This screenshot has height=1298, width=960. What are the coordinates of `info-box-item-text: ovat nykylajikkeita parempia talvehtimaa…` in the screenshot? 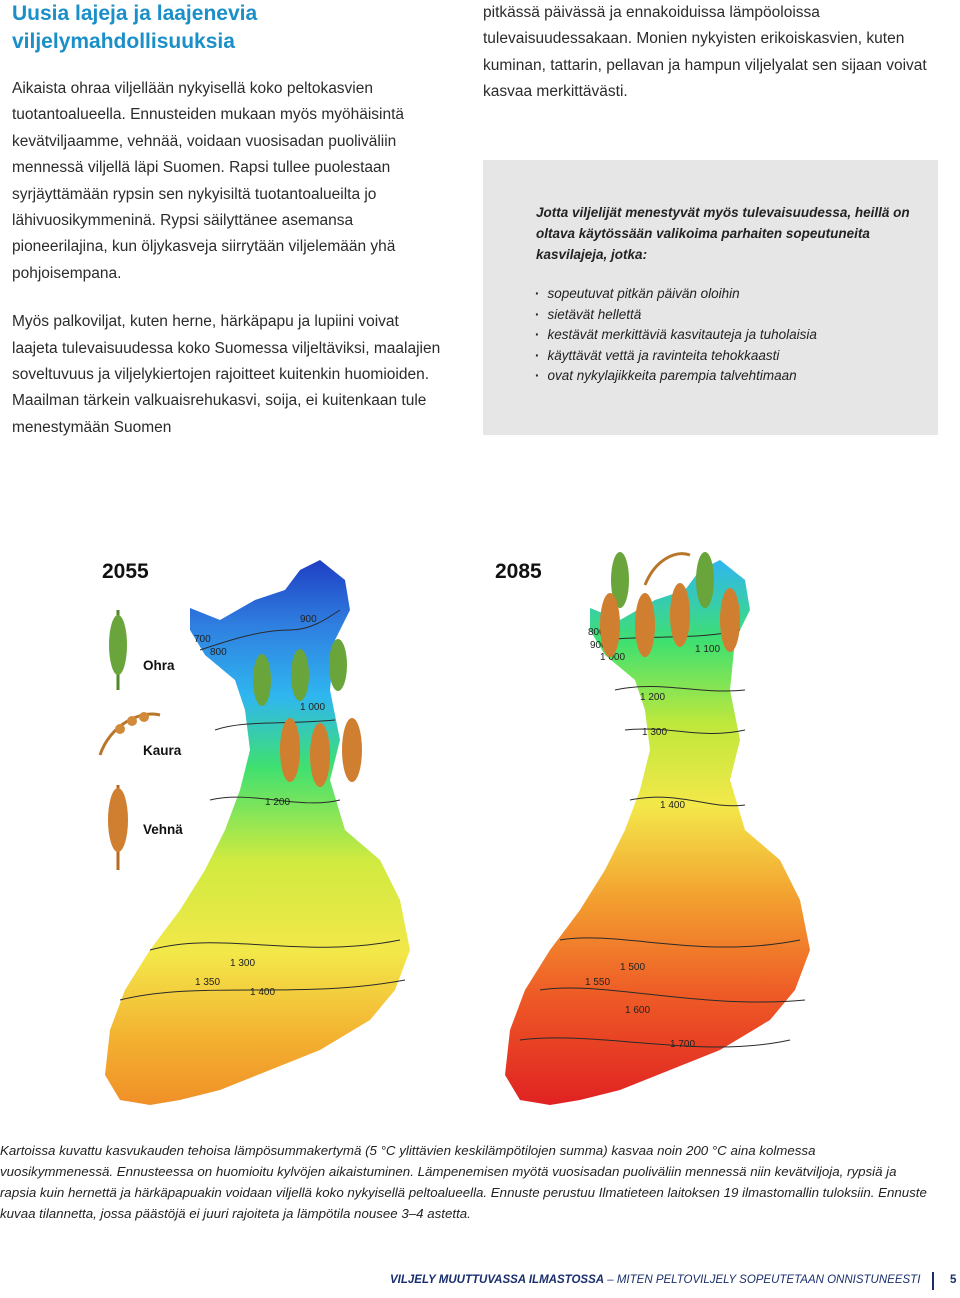 It's located at (672, 376).